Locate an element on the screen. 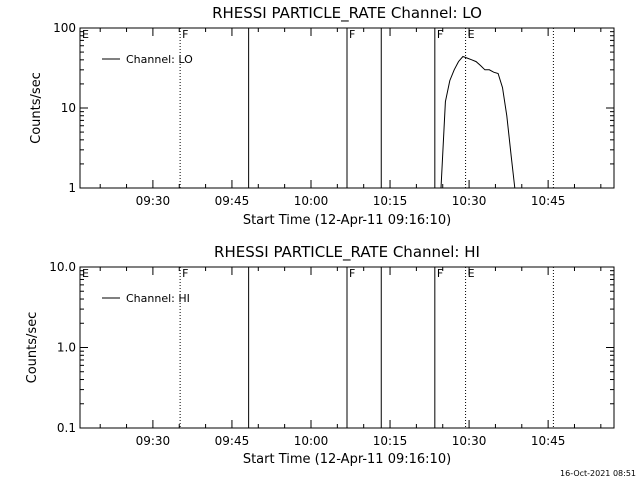  y-tick-label: 100 is located at coordinates (64, 28).